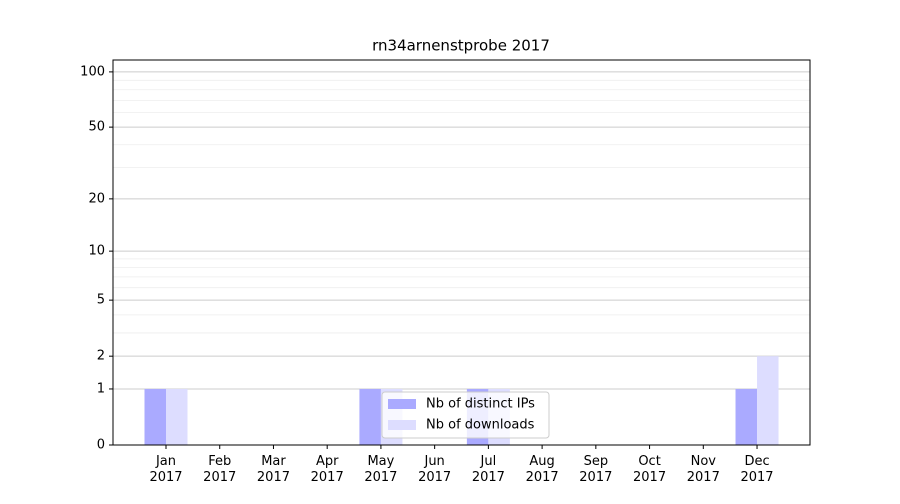 The height and width of the screenshot is (504, 900). Describe the element at coordinates (703, 469) in the screenshot. I see `x-tick-label: Nov 2017` at that location.